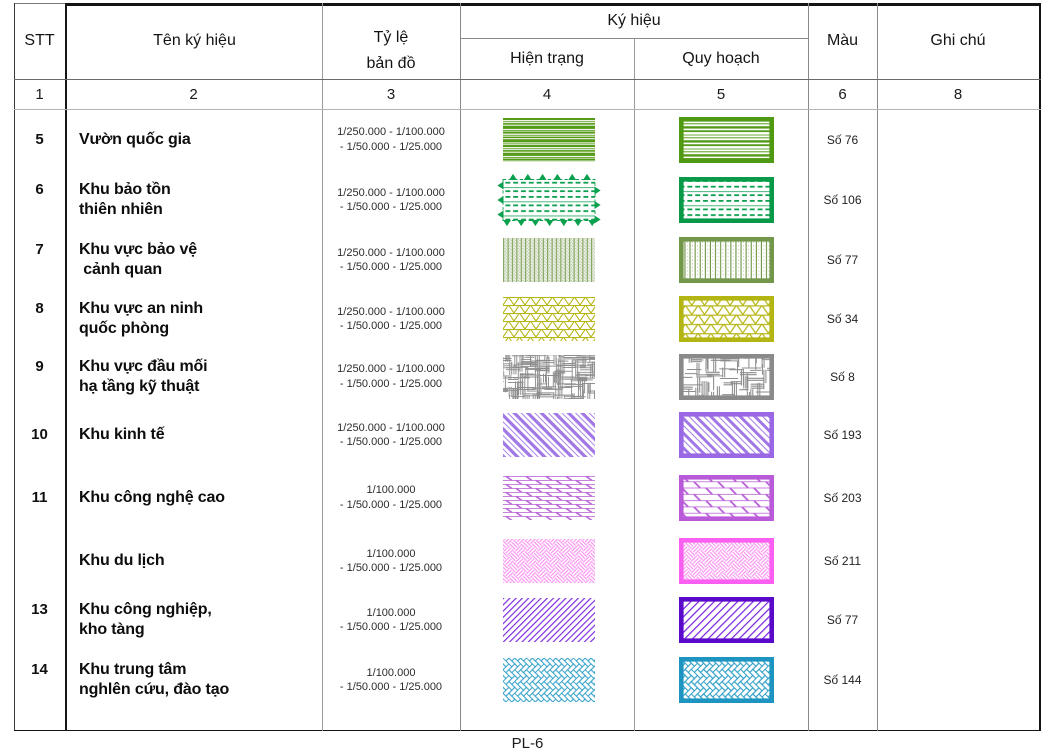  Describe the element at coordinates (39, 561) in the screenshot. I see `row-stt` at that location.